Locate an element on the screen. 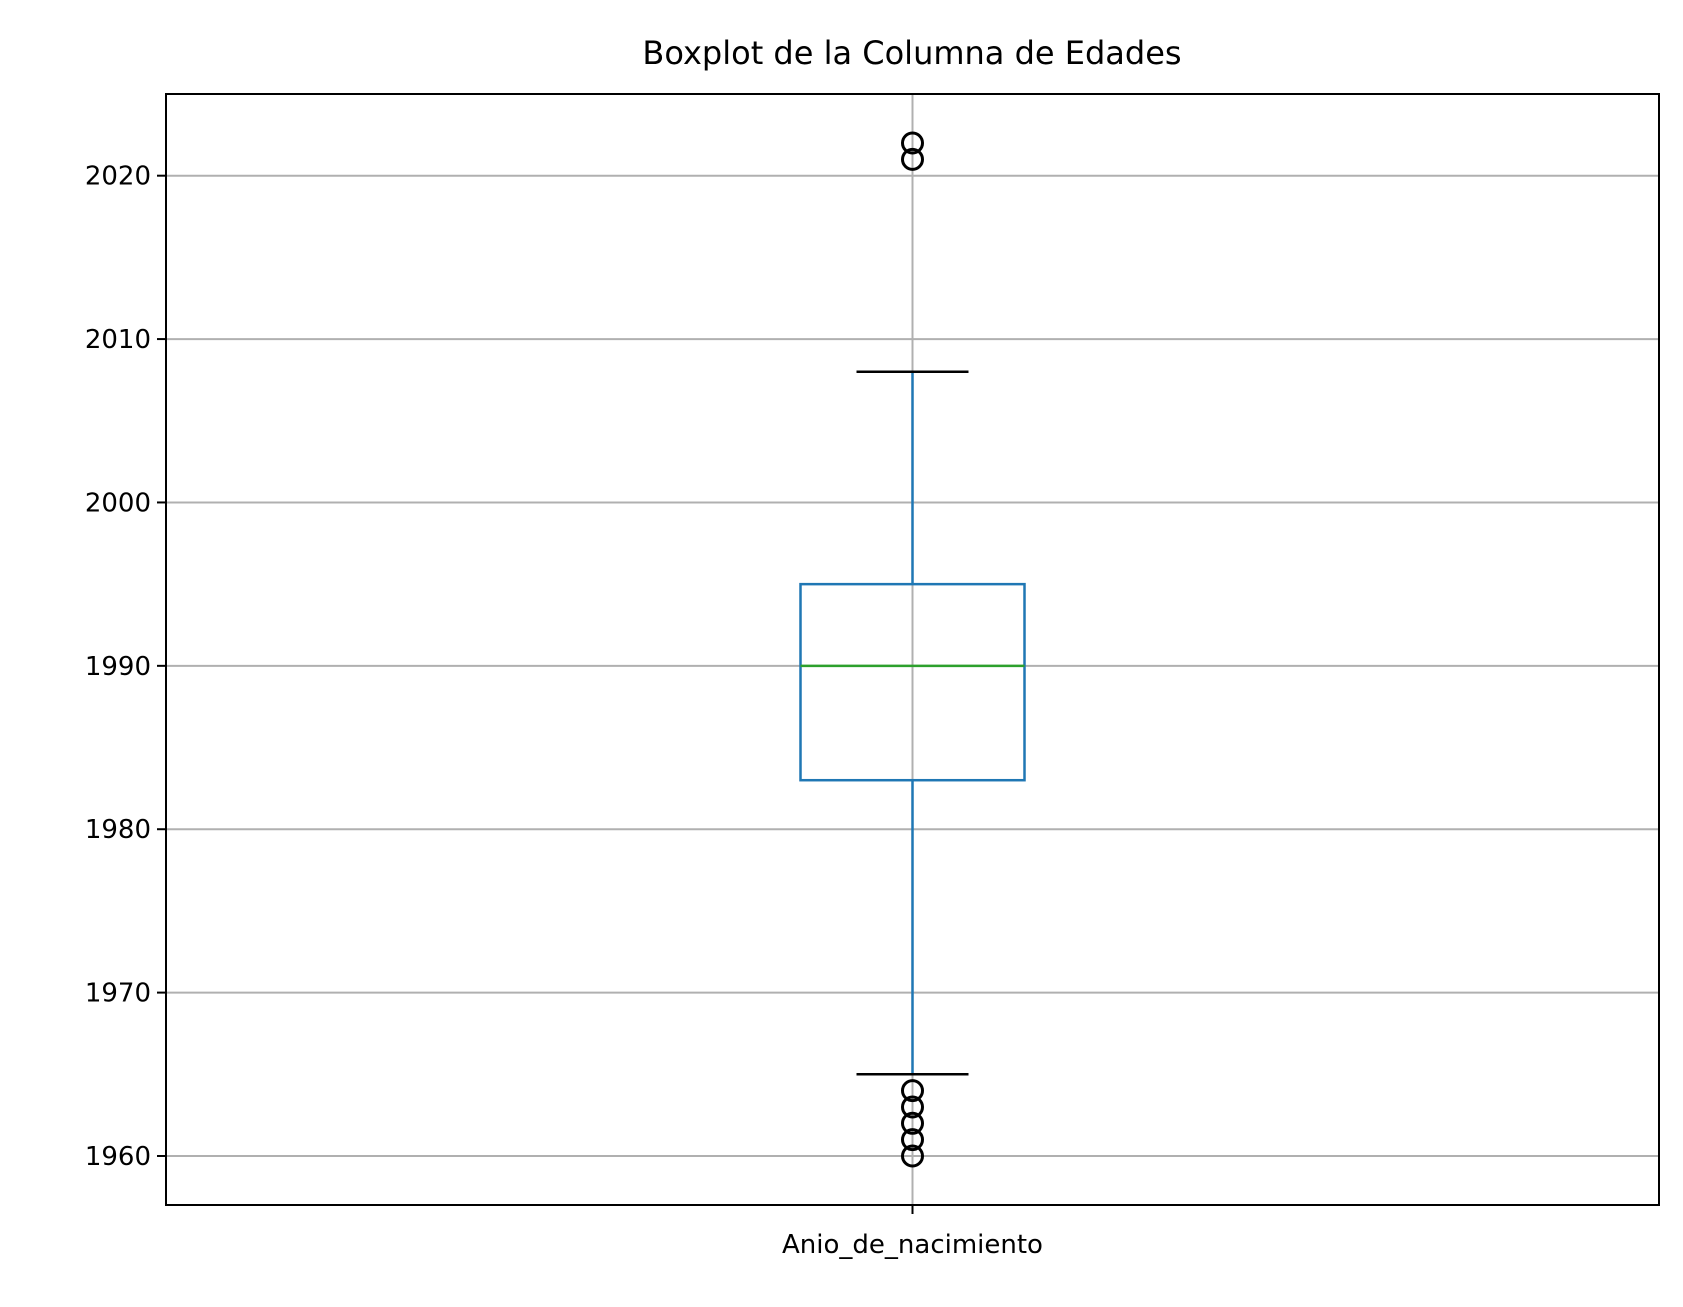  box-plot is located at coordinates (912, 723).